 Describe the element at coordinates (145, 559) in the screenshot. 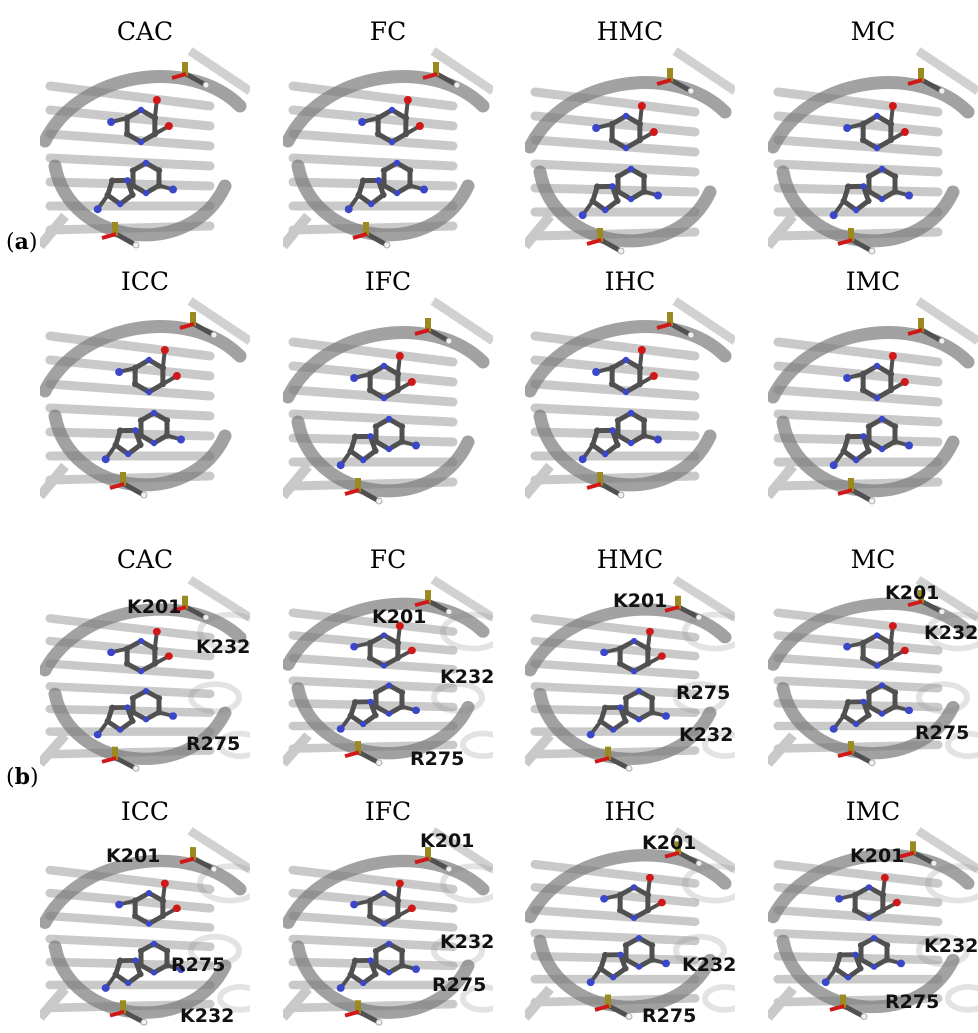

I see `panel-title-cac-b: CAC` at that location.